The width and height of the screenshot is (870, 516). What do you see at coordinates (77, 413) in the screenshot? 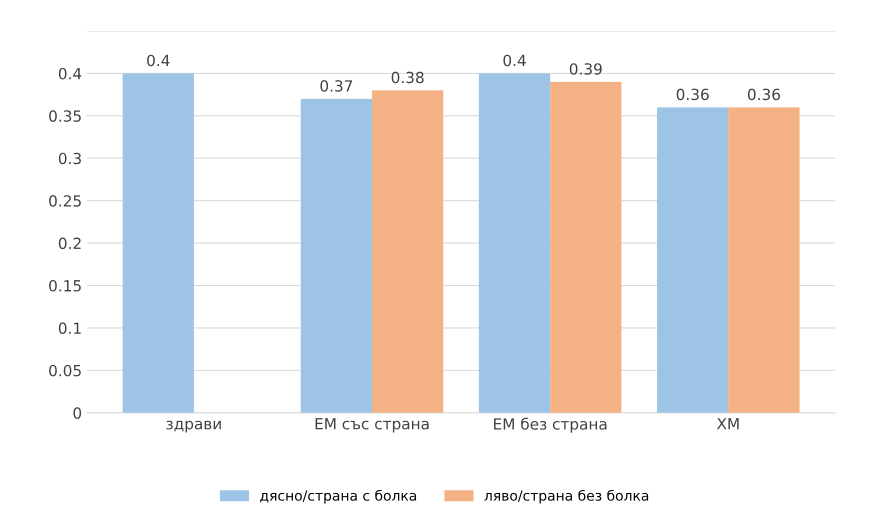
I see `y-tick-label: 0` at bounding box center [77, 413].